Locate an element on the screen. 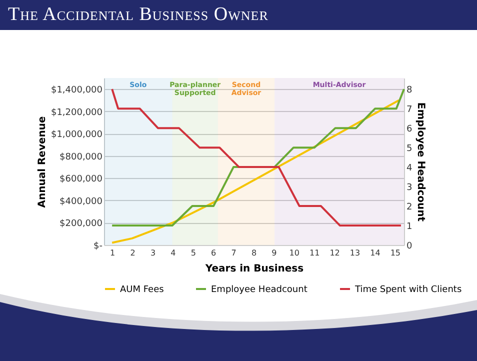  legend-label: Employee Headcount is located at coordinates (259, 290).